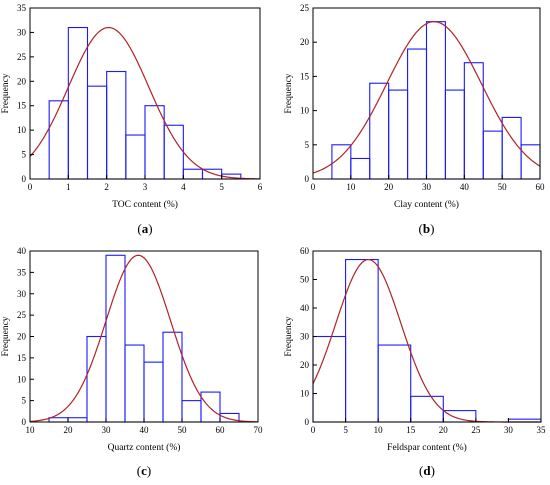 The height and width of the screenshot is (485, 550). What do you see at coordinates (427, 228) in the screenshot?
I see `panel-caption: (b)` at bounding box center [427, 228].